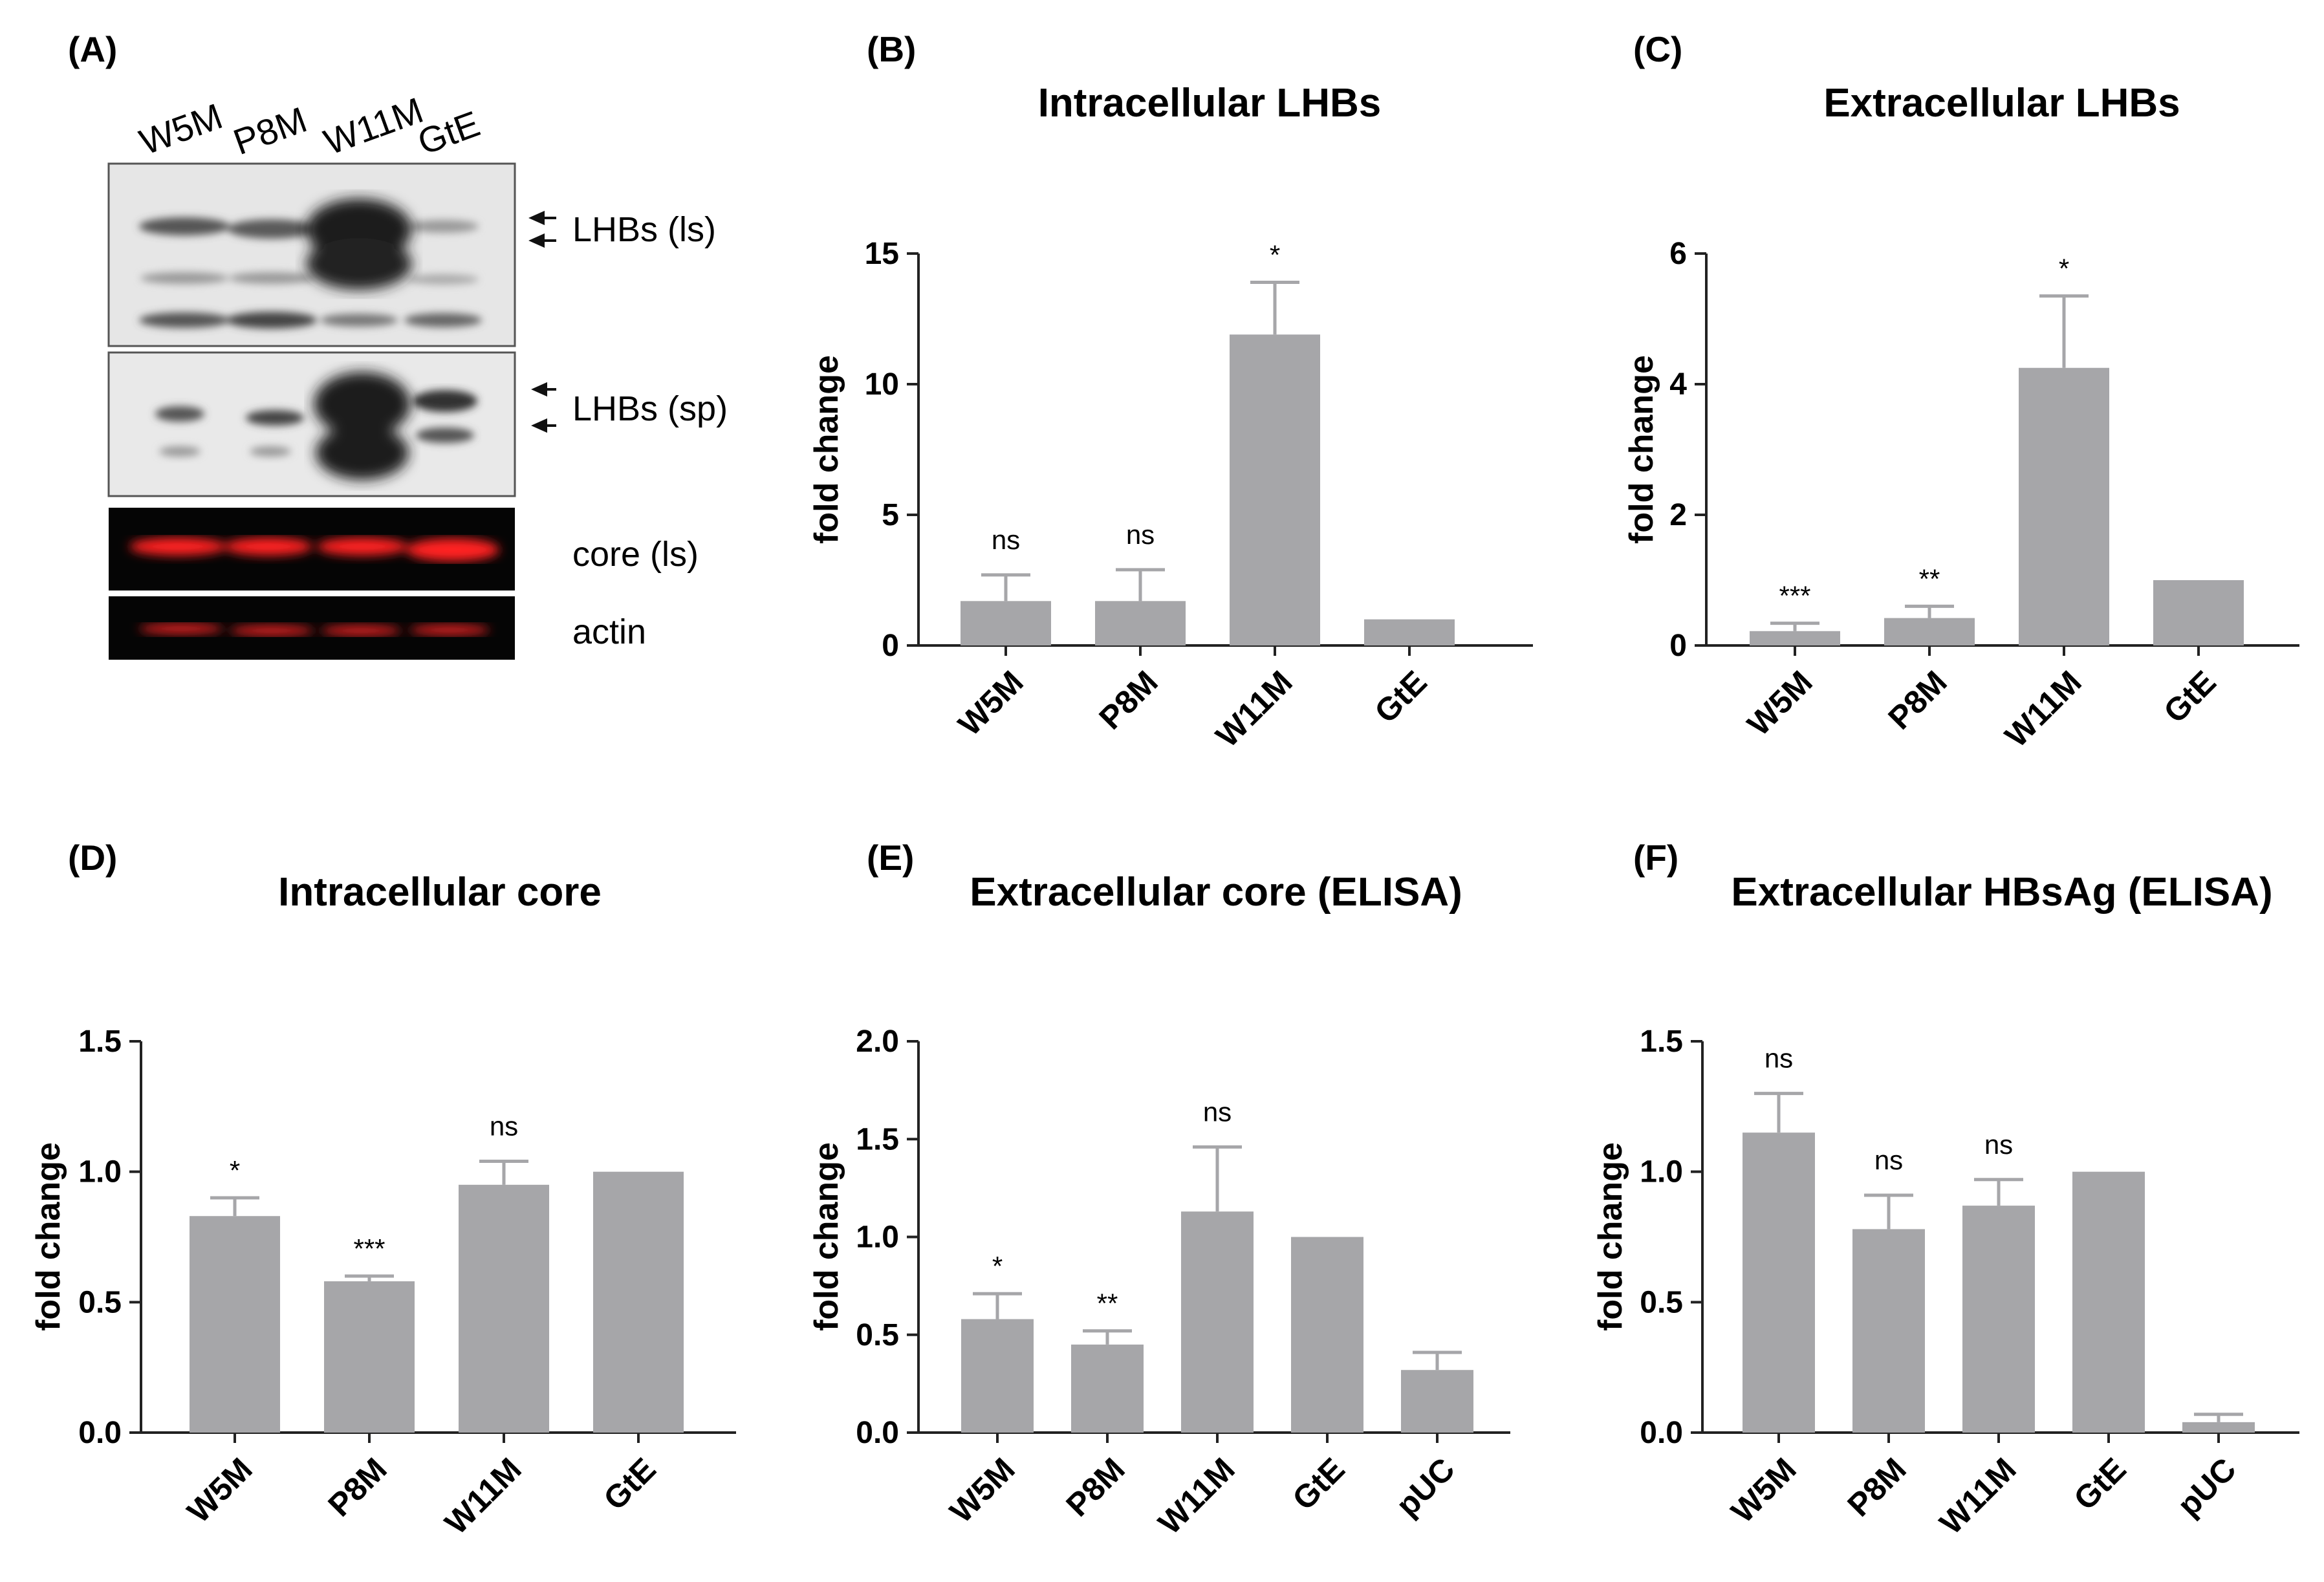  What do you see at coordinates (1678, 515) in the screenshot?
I see `y-tick-label: 2` at bounding box center [1678, 515].